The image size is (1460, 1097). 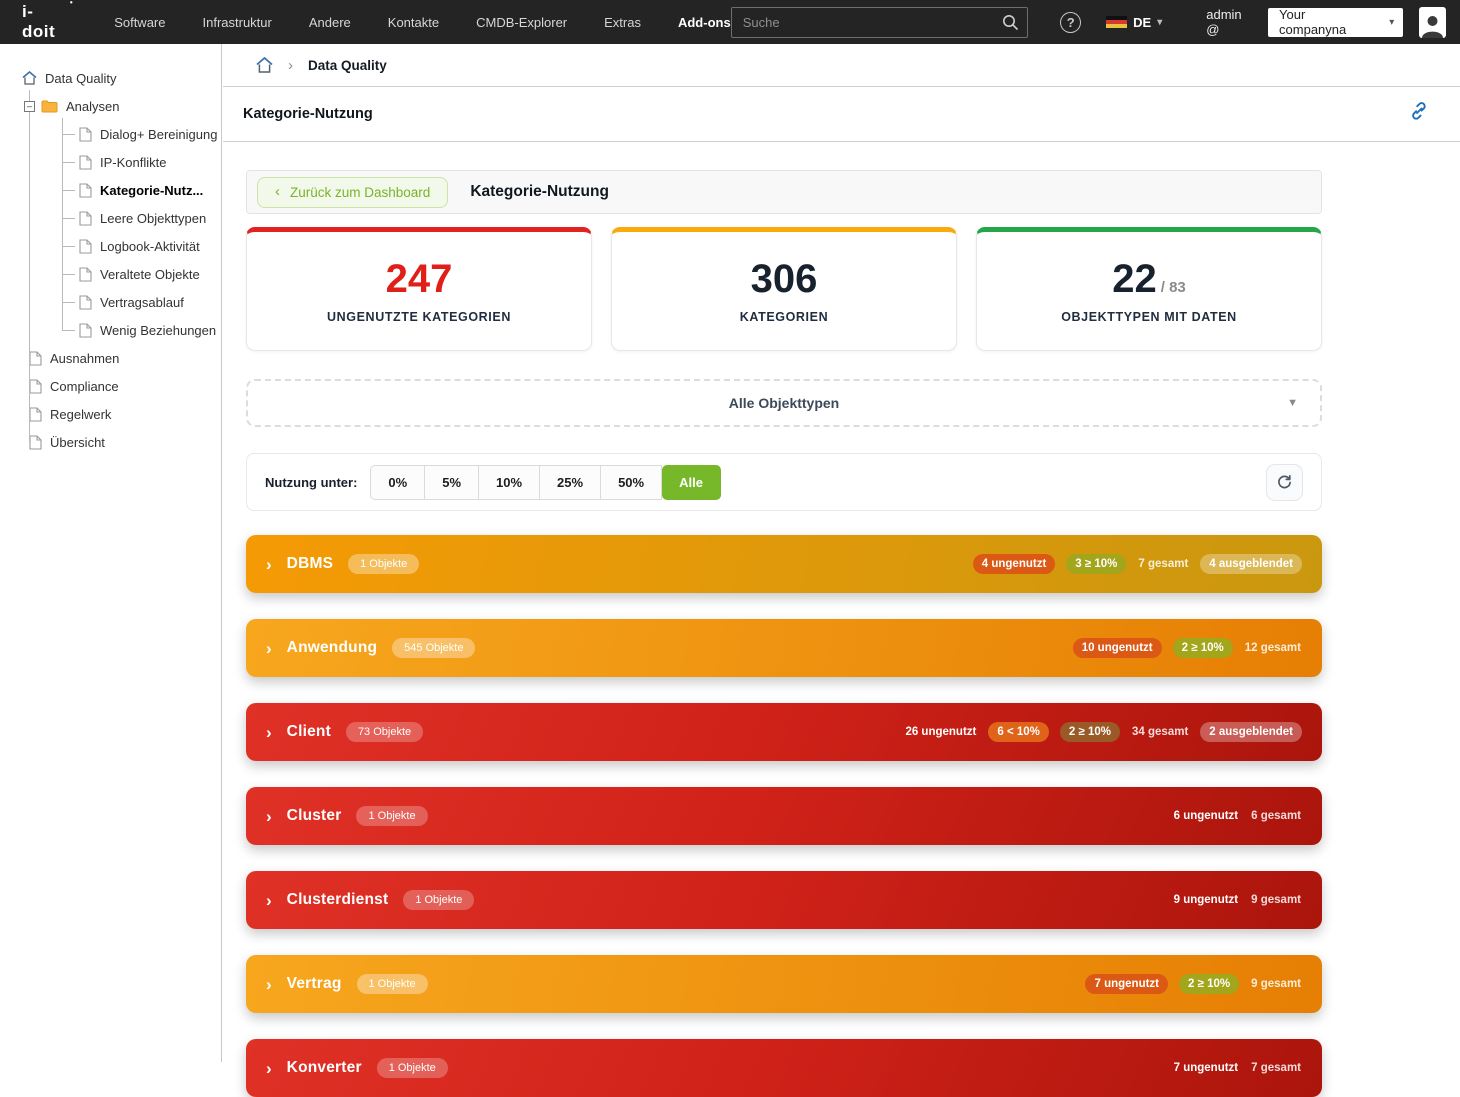 I want to click on stat-label: UNGENUTZTE KATEGORIEN, so click(x=419, y=317).